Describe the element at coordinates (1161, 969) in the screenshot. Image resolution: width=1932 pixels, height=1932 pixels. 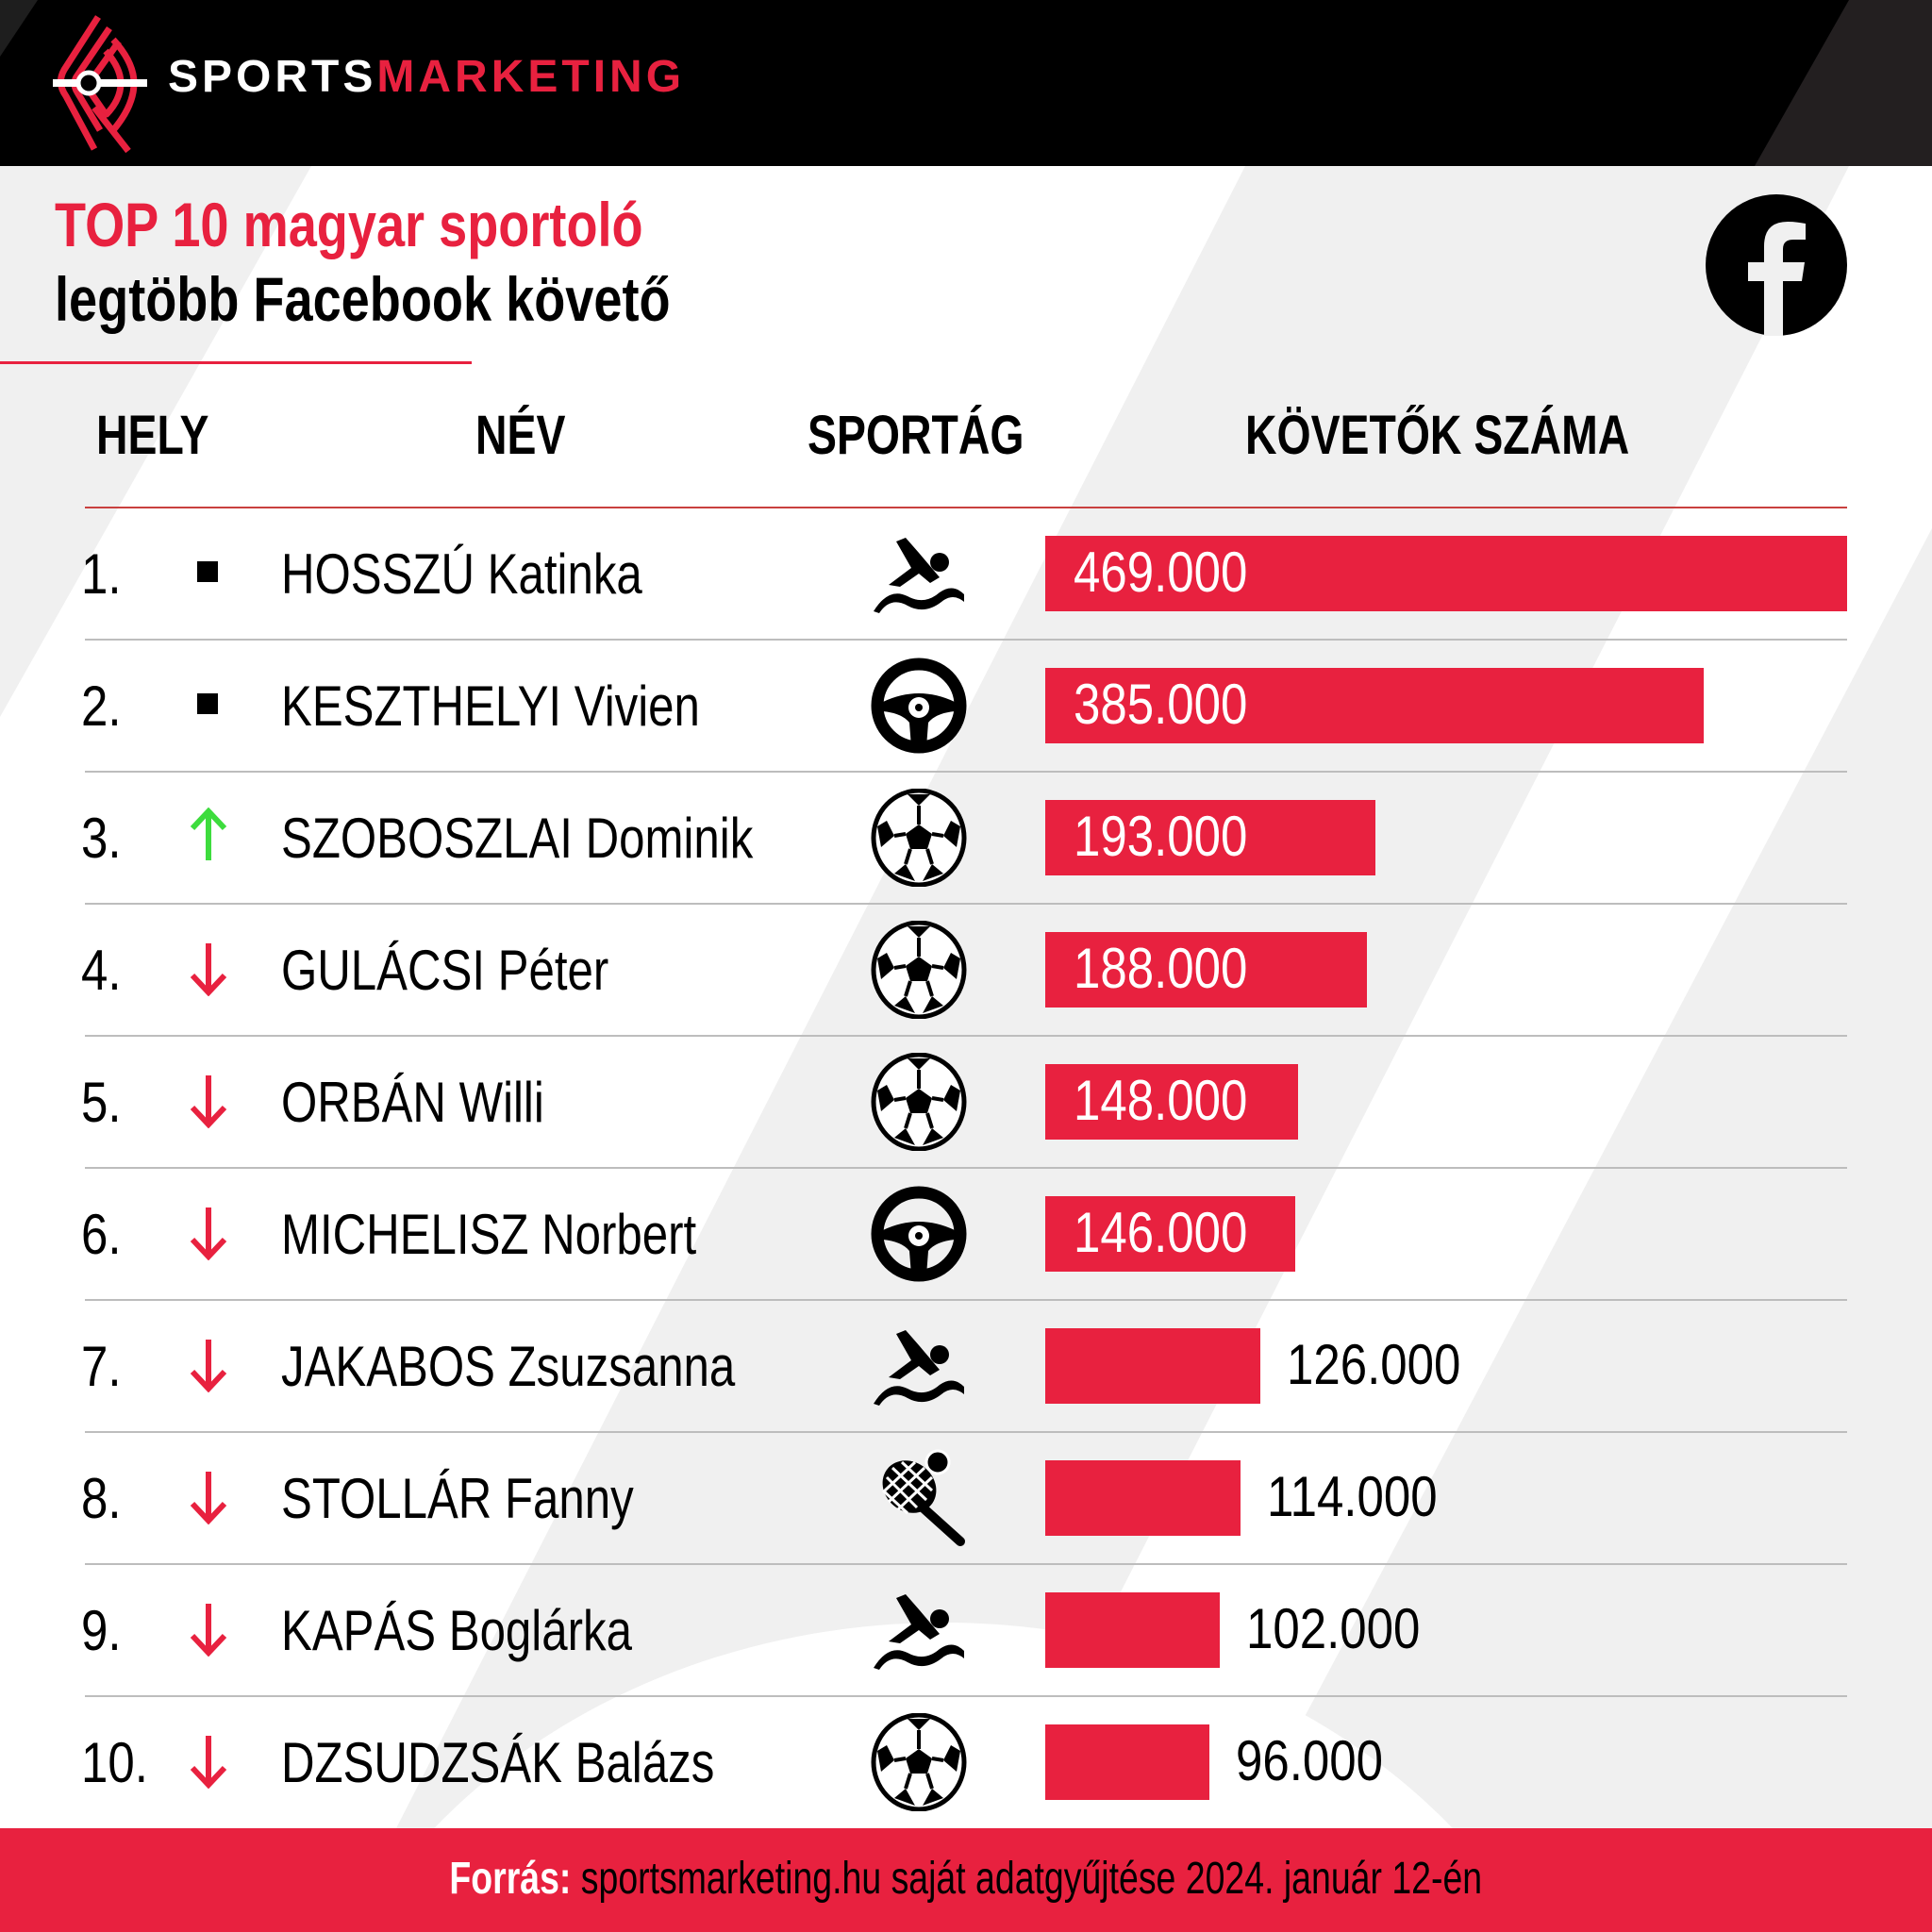
I see `follower-count: 188.000` at that location.